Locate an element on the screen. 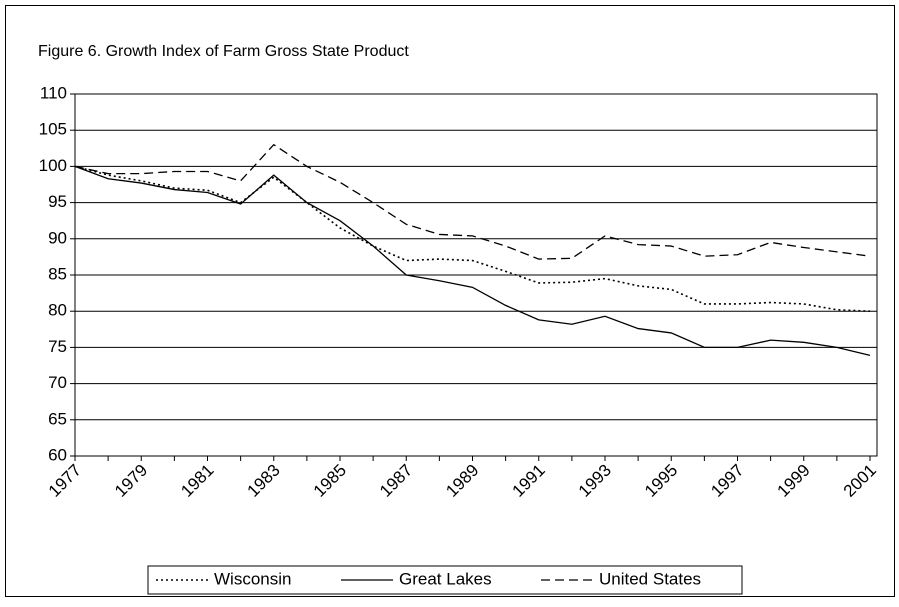  y-tick-label: 105 is located at coordinates (53, 129).